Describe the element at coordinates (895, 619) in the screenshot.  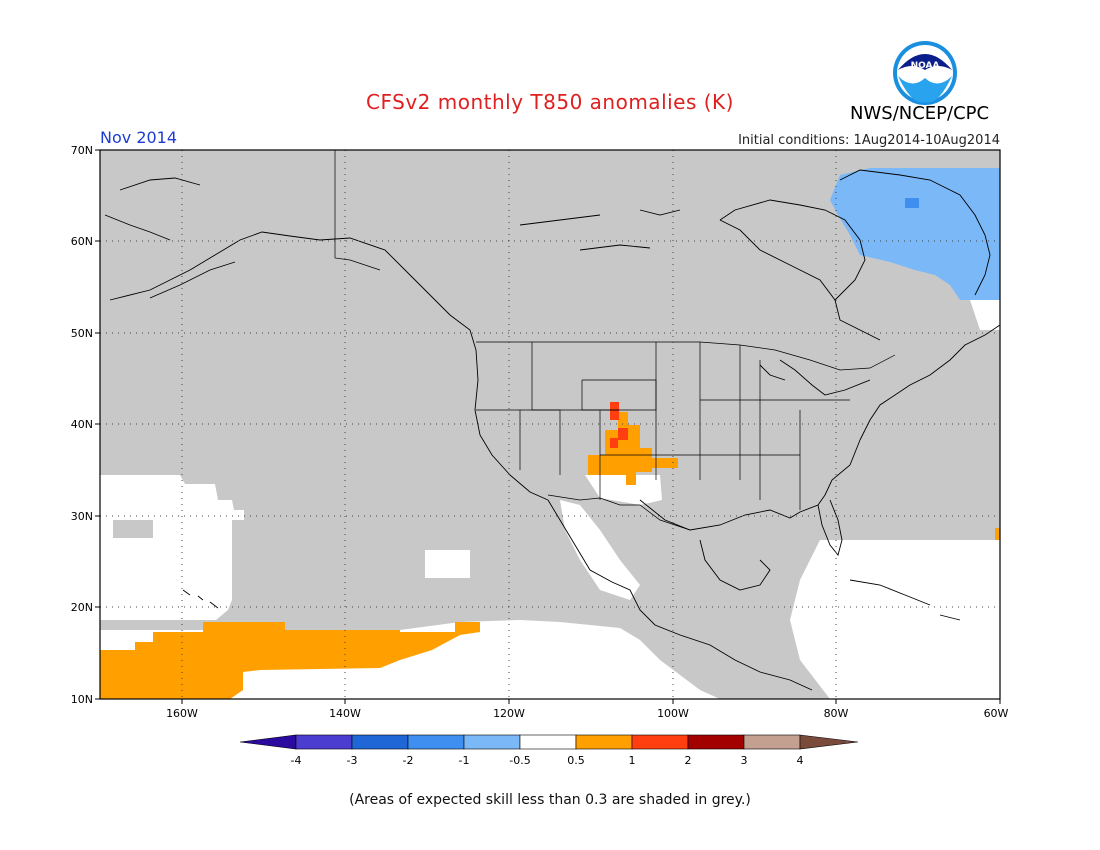
I see `white-region-atlantic` at that location.